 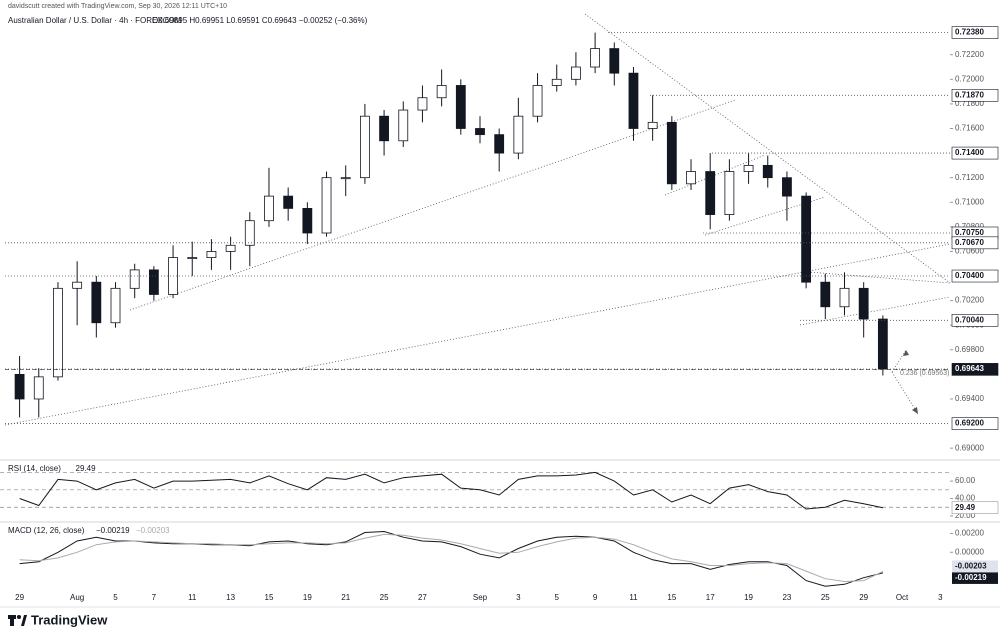 What do you see at coordinates (969, 152) in the screenshot?
I see `level-label: 0.71400` at bounding box center [969, 152].